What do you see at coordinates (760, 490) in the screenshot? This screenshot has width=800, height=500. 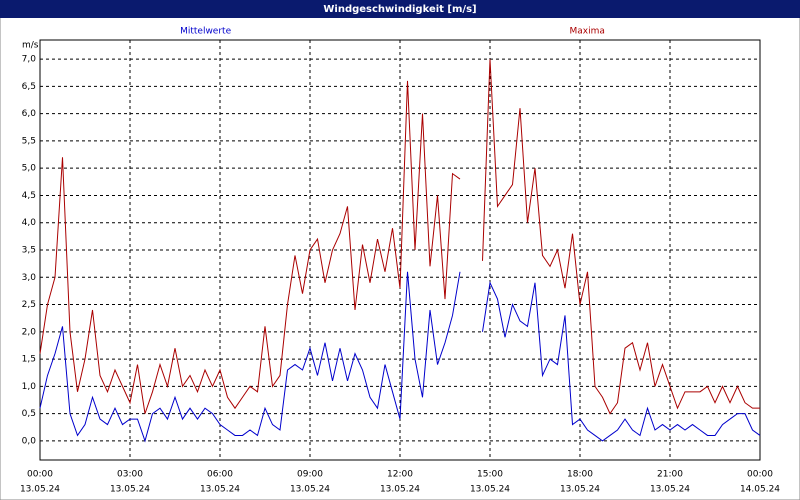 I see `x-tick-date: 14.05.24` at bounding box center [760, 490].